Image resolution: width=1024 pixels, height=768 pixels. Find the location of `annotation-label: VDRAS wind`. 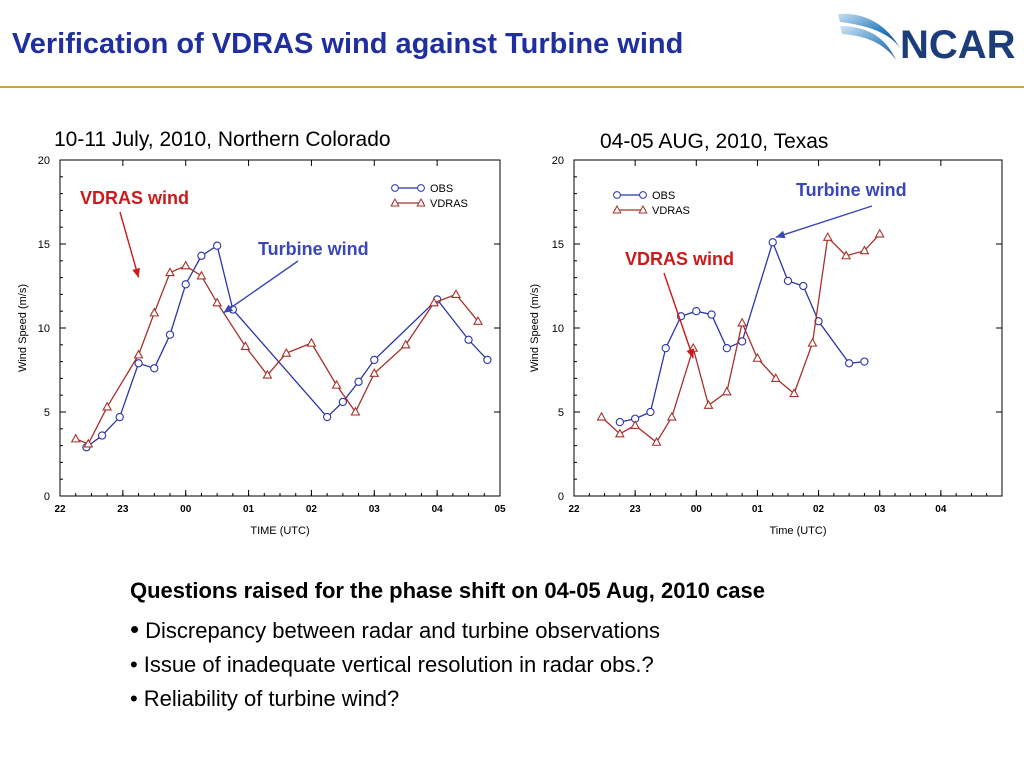

annotation-label: VDRAS wind is located at coordinates (134, 198).